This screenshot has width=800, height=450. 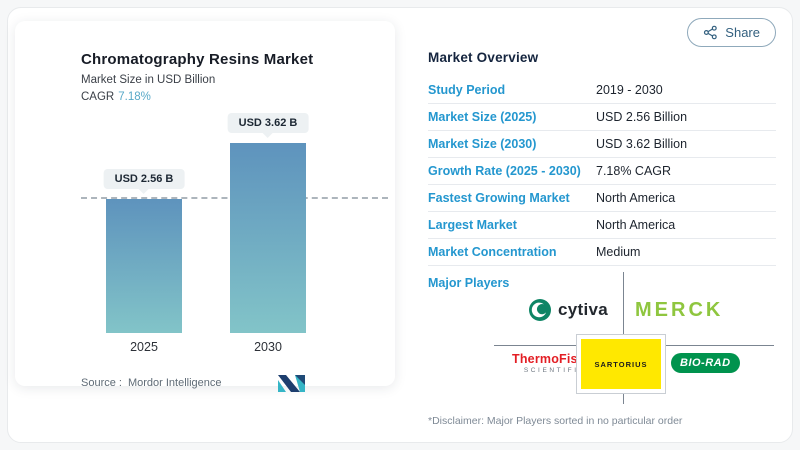 What do you see at coordinates (482, 117) in the screenshot?
I see `row-label: Market Size (2025)` at bounding box center [482, 117].